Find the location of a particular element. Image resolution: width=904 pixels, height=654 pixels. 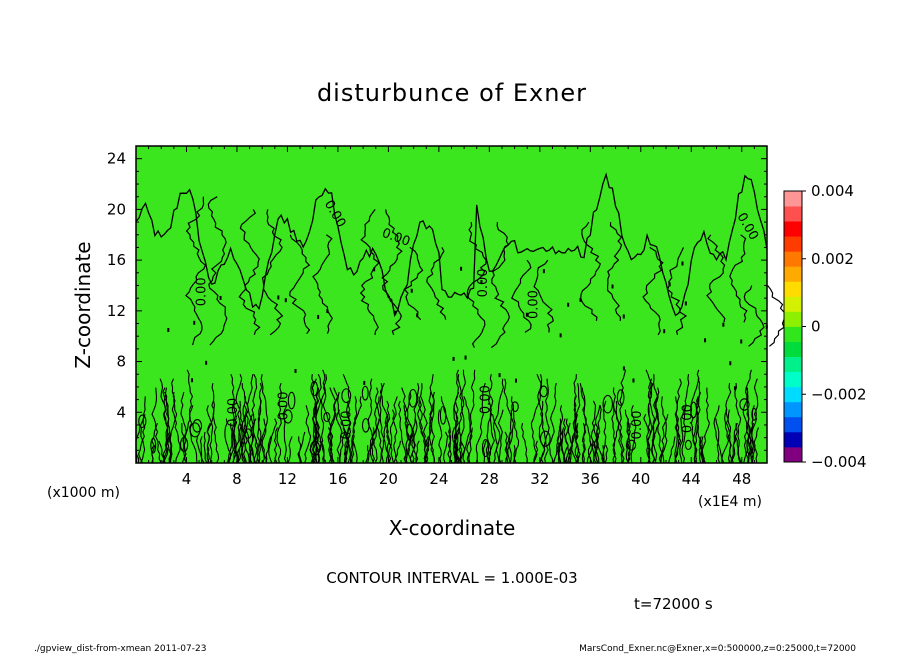

x-tick-label: 16 is located at coordinates (337, 479).